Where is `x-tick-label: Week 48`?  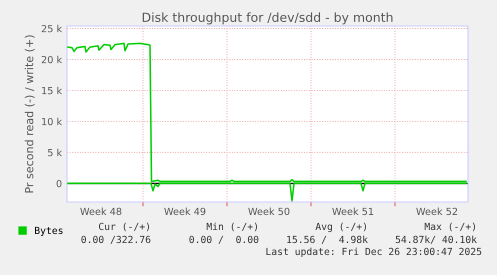 x-tick-label: Week 48 is located at coordinates (101, 212).